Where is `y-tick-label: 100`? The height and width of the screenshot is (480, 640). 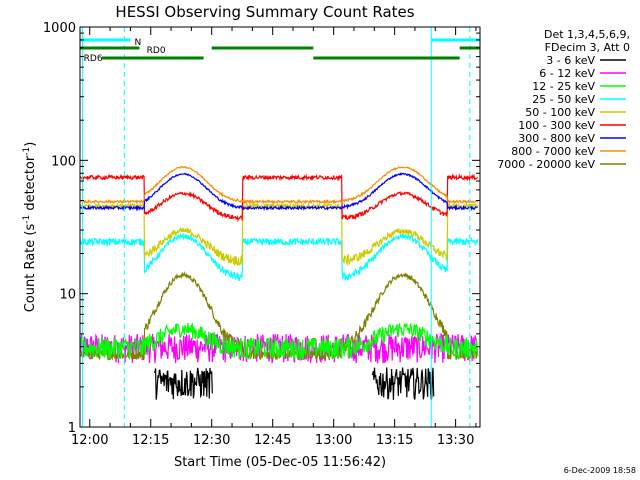 y-tick-label: 100 is located at coordinates (63, 161).